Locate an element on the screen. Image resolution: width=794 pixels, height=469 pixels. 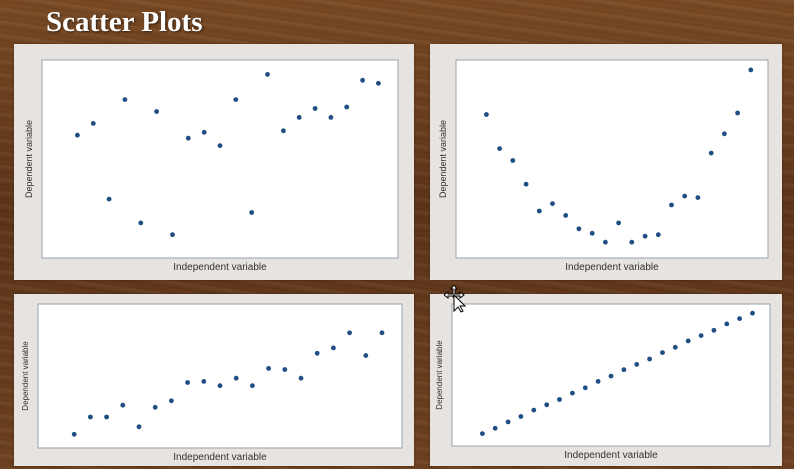
plot-area is located at coordinates (220, 376).